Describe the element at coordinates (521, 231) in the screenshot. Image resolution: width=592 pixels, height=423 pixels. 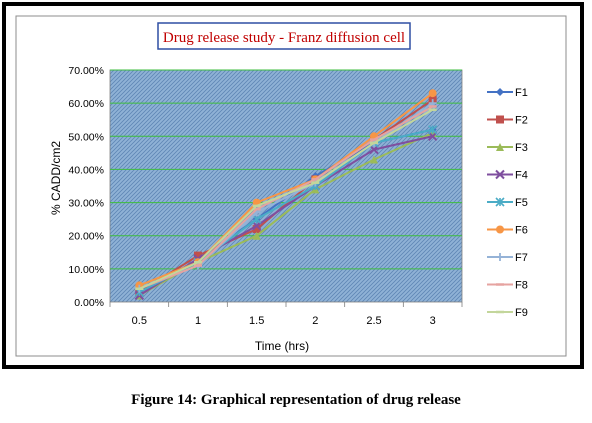
I see `legend-label: F6` at that location.